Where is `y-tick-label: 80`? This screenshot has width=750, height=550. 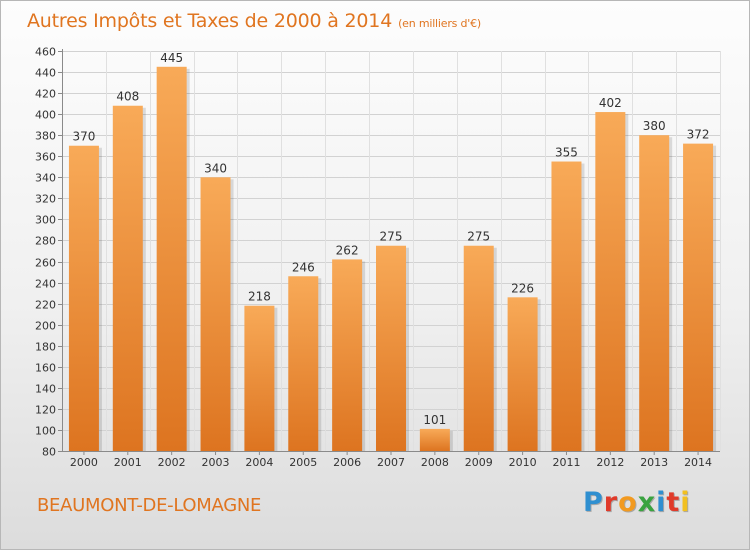 y-tick-label: 80 is located at coordinates (49, 452).